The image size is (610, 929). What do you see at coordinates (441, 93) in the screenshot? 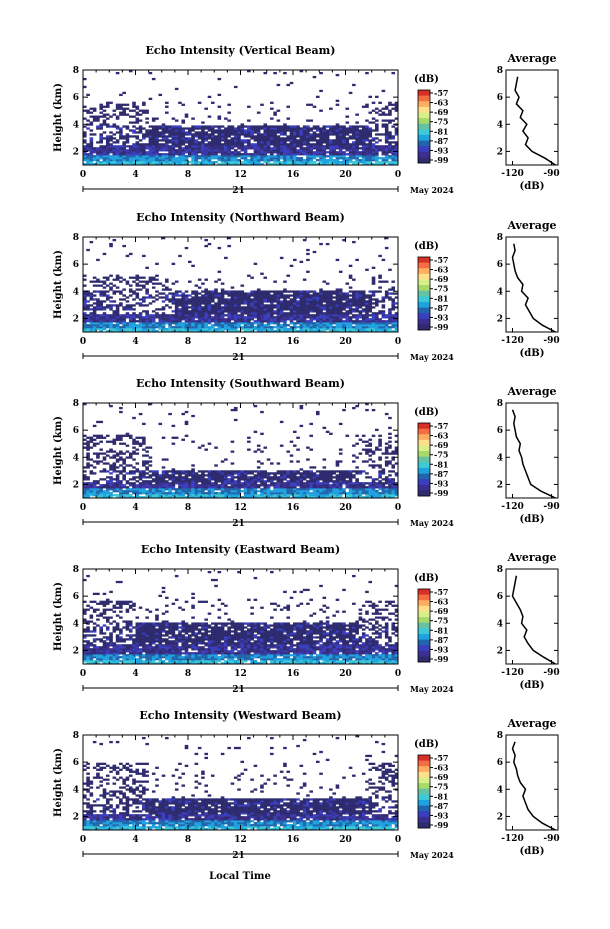
I see `colorbar-tick-label: -57` at bounding box center [441, 93].